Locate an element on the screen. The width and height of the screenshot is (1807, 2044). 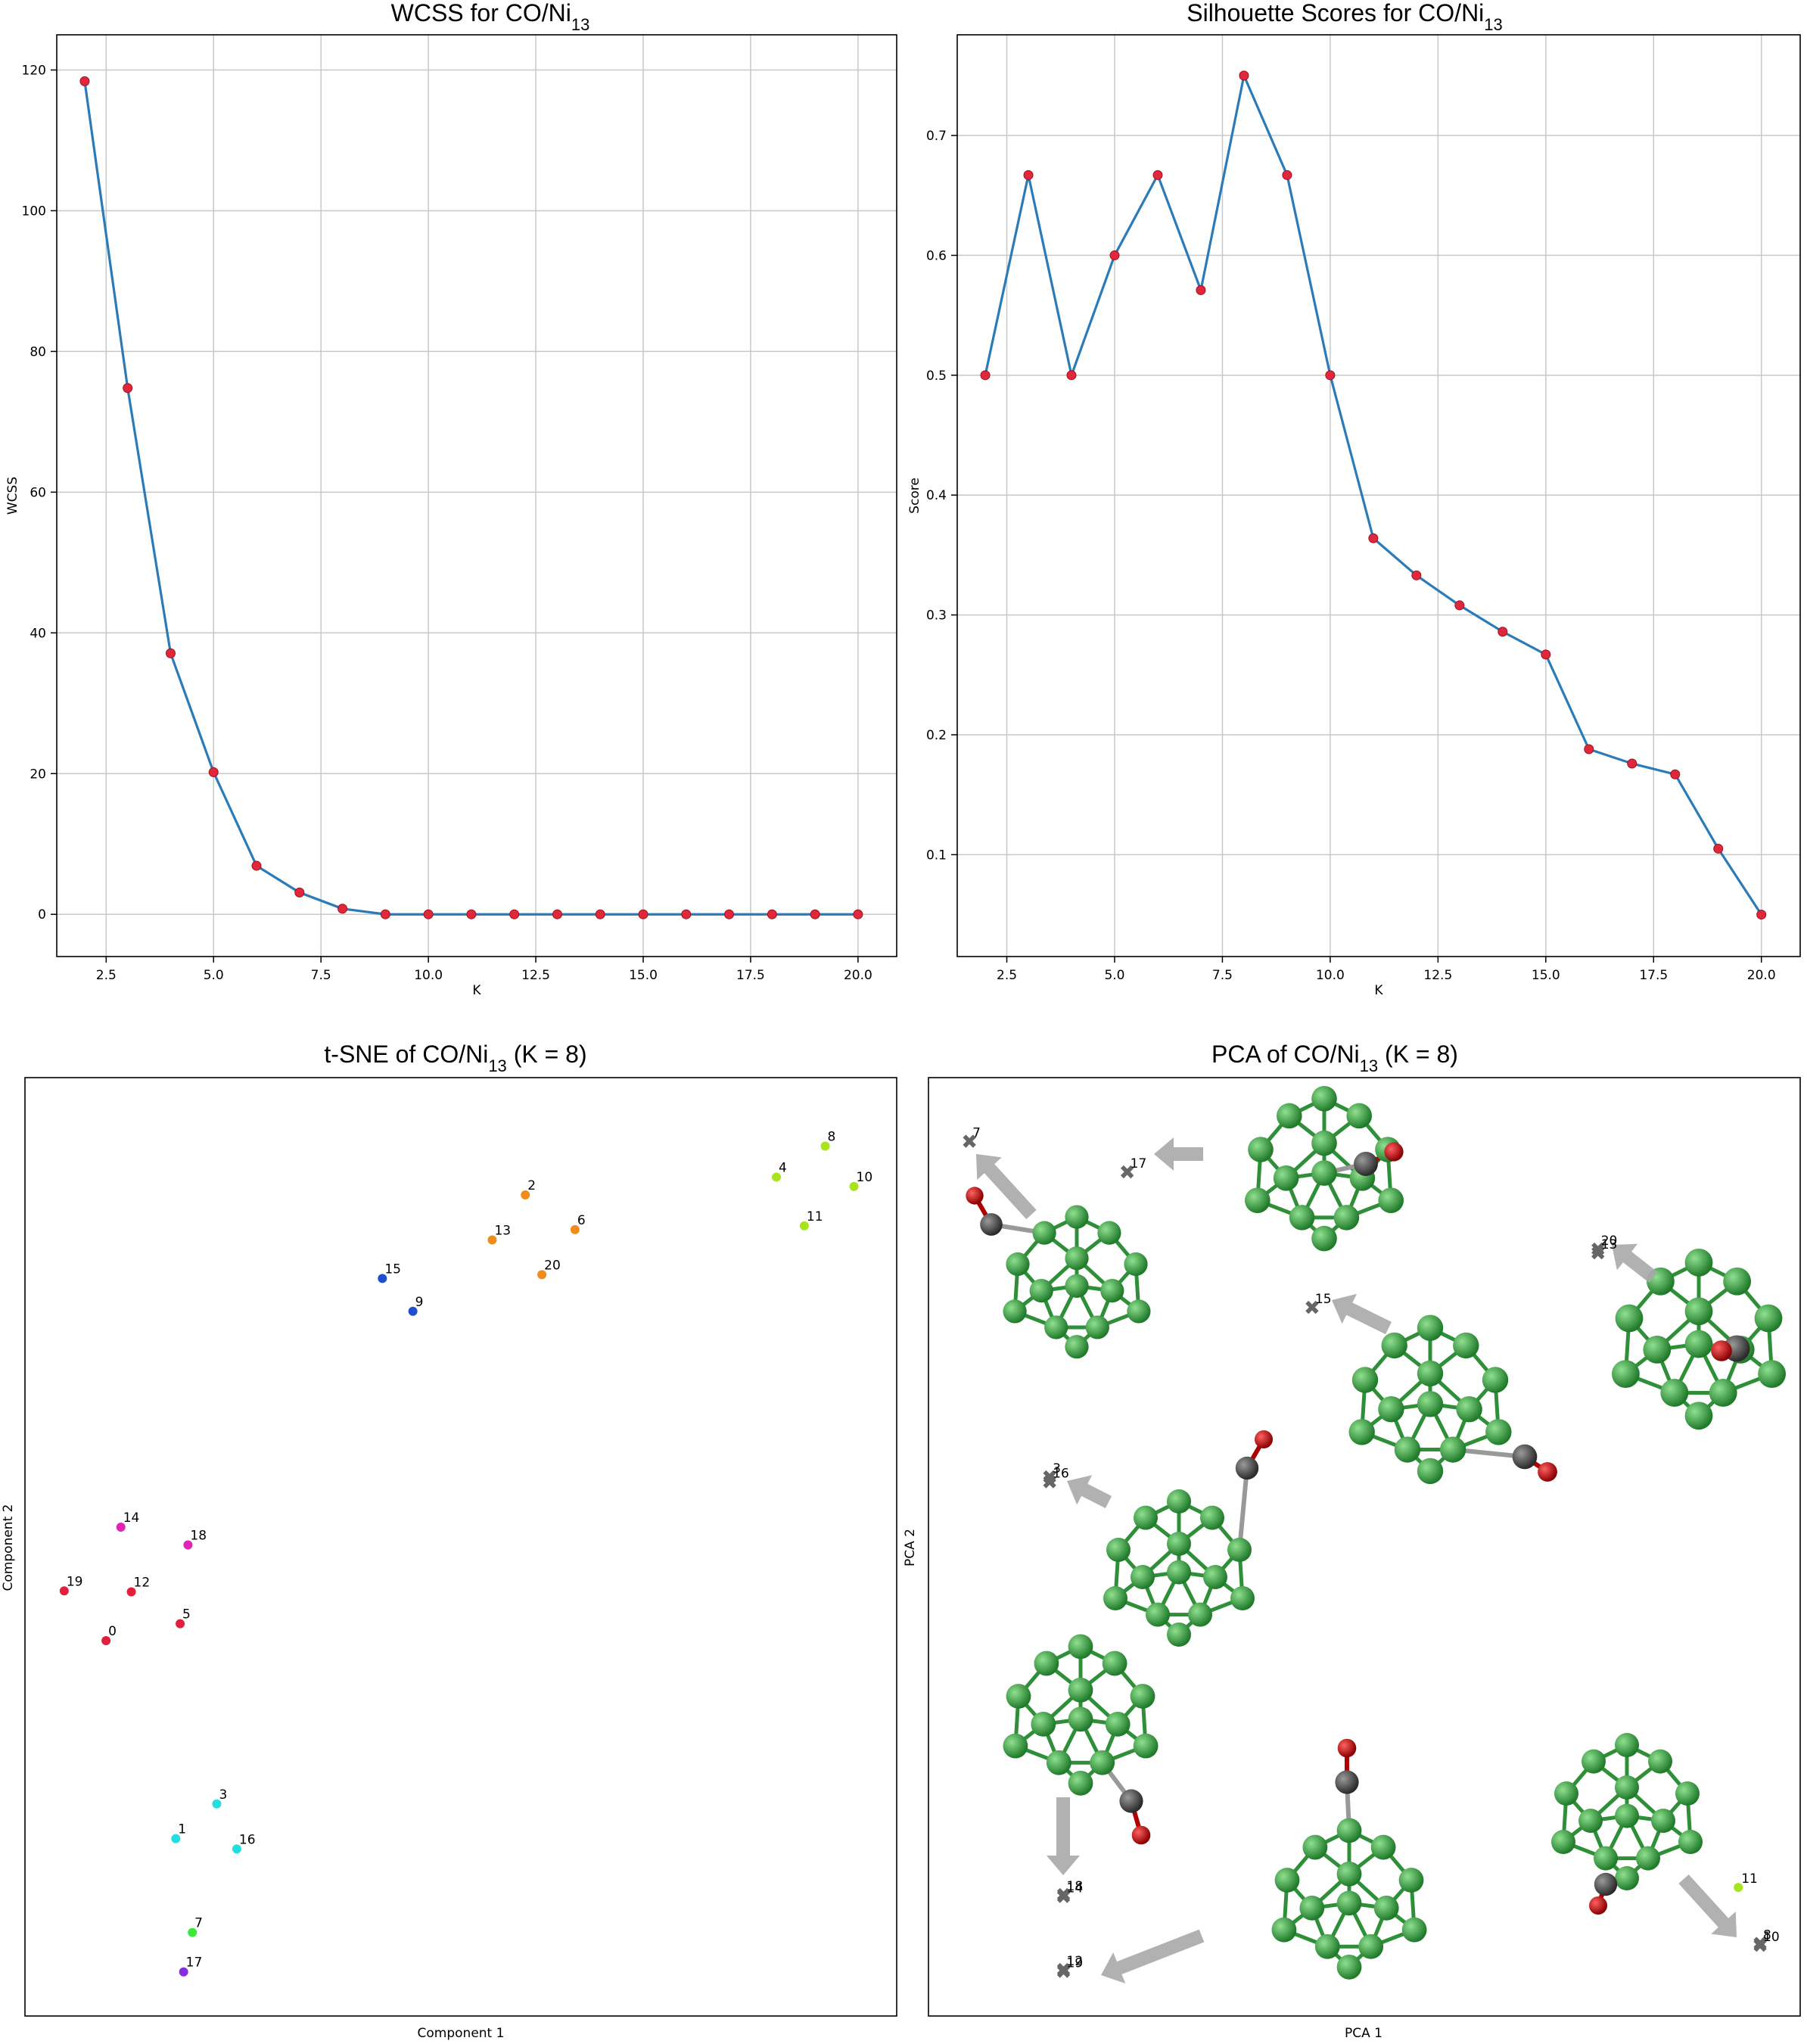
tsne-point-label: 9 is located at coordinates (419, 1302).